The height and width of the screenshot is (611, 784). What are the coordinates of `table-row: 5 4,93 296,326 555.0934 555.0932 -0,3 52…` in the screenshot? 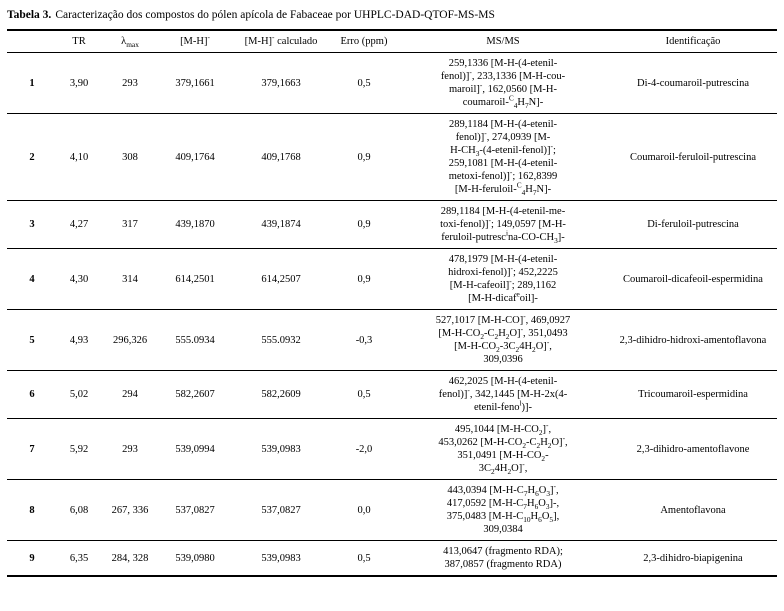 It's located at (392, 340).